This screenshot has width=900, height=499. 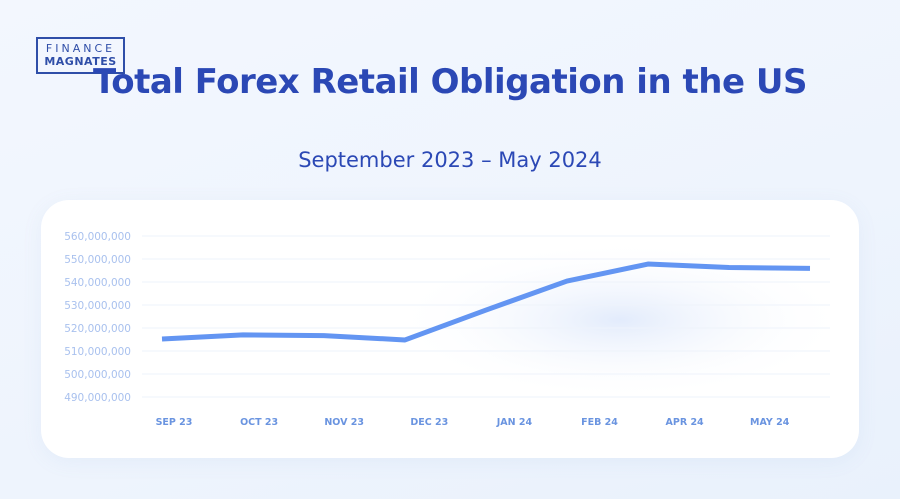 I want to click on x-tick-label: APR 24, so click(x=685, y=422).